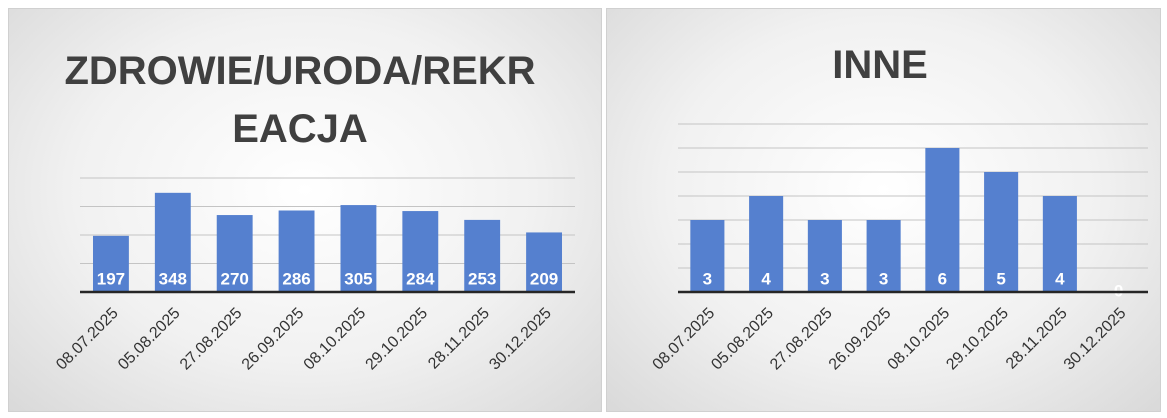 This screenshot has width=1167, height=418. Describe the element at coordinates (482, 278) in the screenshot. I see `data-label: 253` at that location.